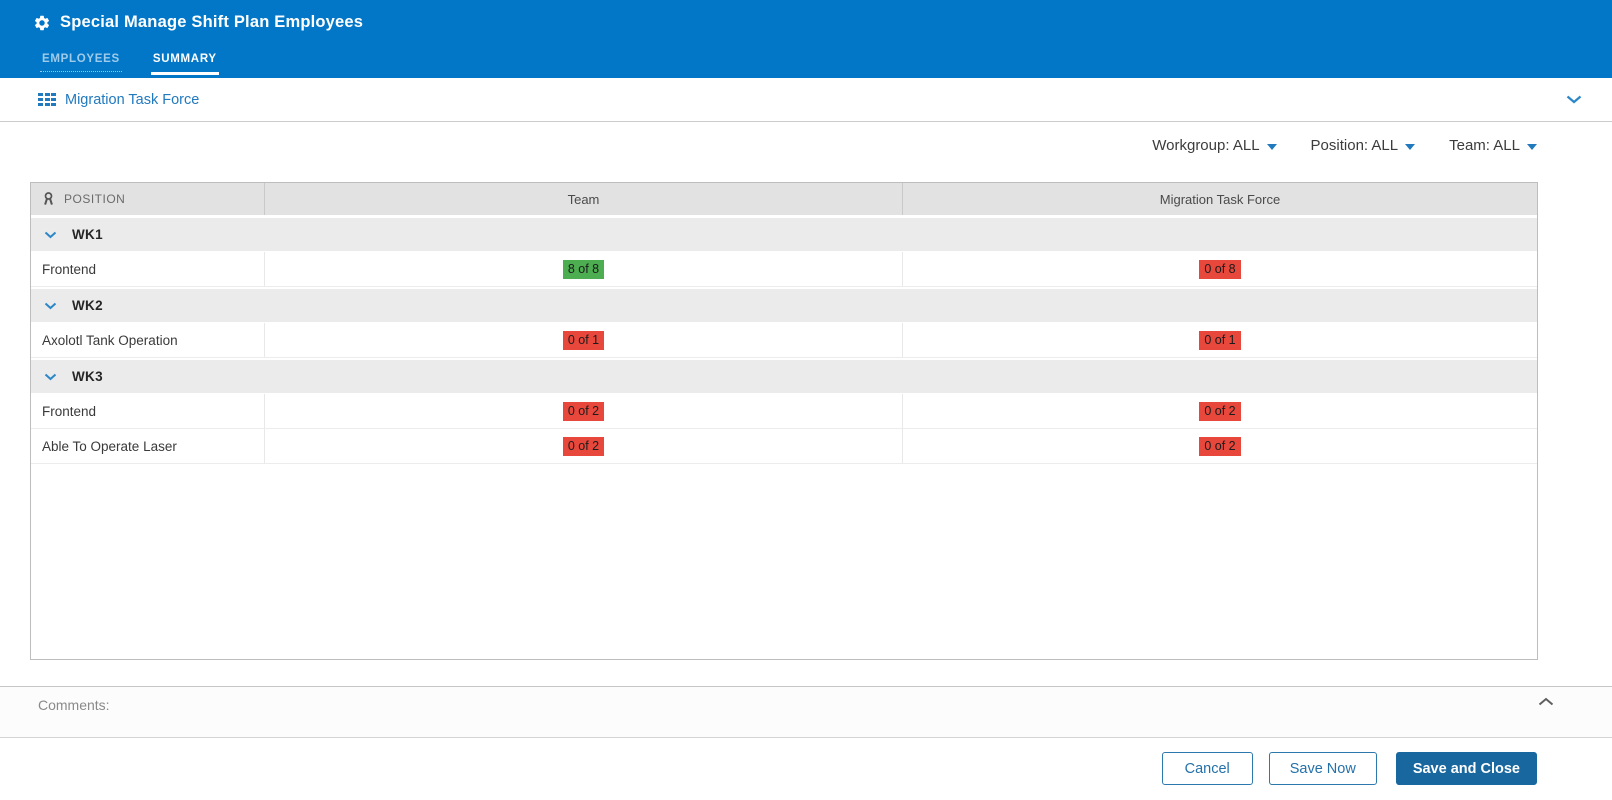 This screenshot has width=1612, height=800. I want to click on gear-icon, so click(42, 23).